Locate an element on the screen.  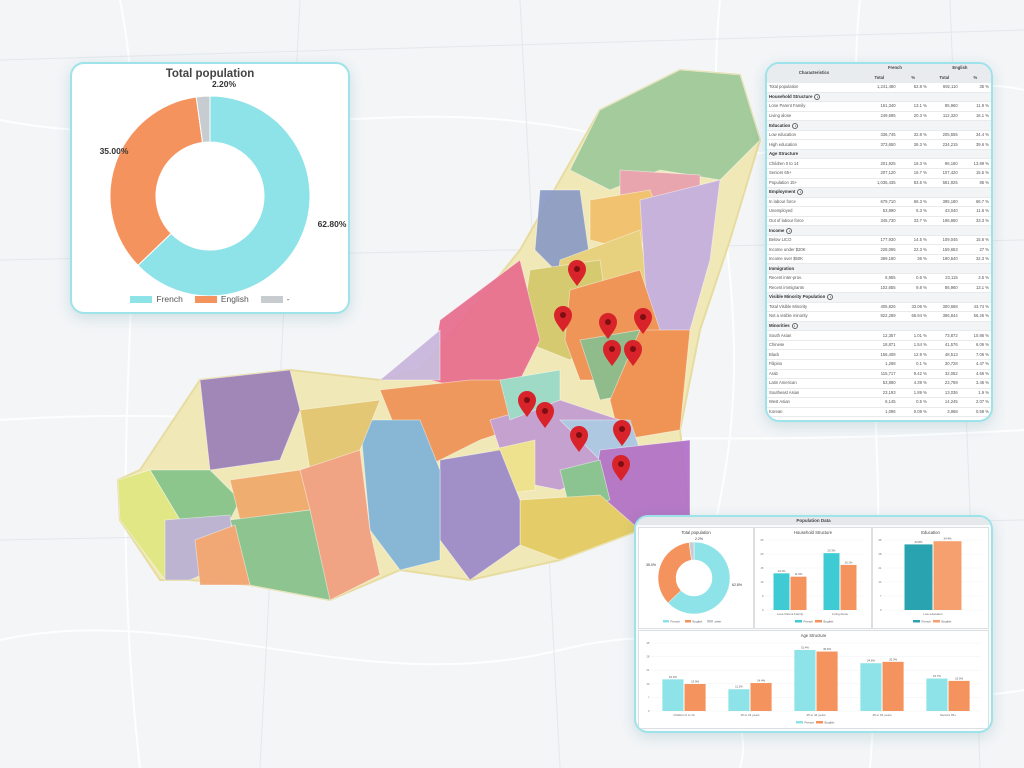
cell-value: 85,960 is located at coordinates (944, 106).